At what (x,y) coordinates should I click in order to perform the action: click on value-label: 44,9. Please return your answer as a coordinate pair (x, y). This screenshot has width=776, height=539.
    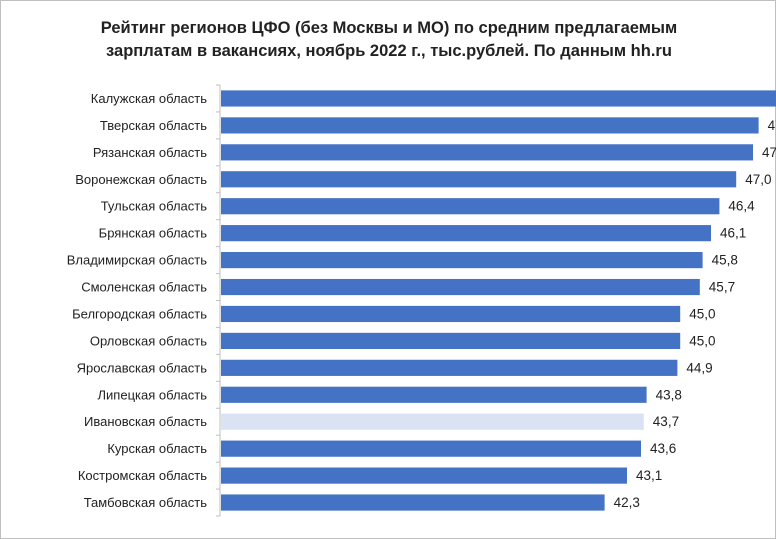
    Looking at the image, I should click on (699, 367).